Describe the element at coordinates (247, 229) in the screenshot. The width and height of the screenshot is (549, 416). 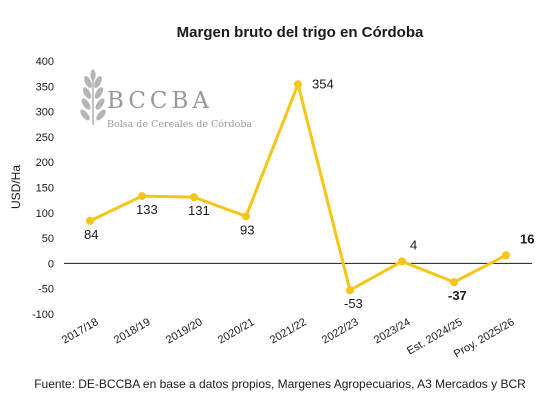
I see `data-label: 93` at that location.